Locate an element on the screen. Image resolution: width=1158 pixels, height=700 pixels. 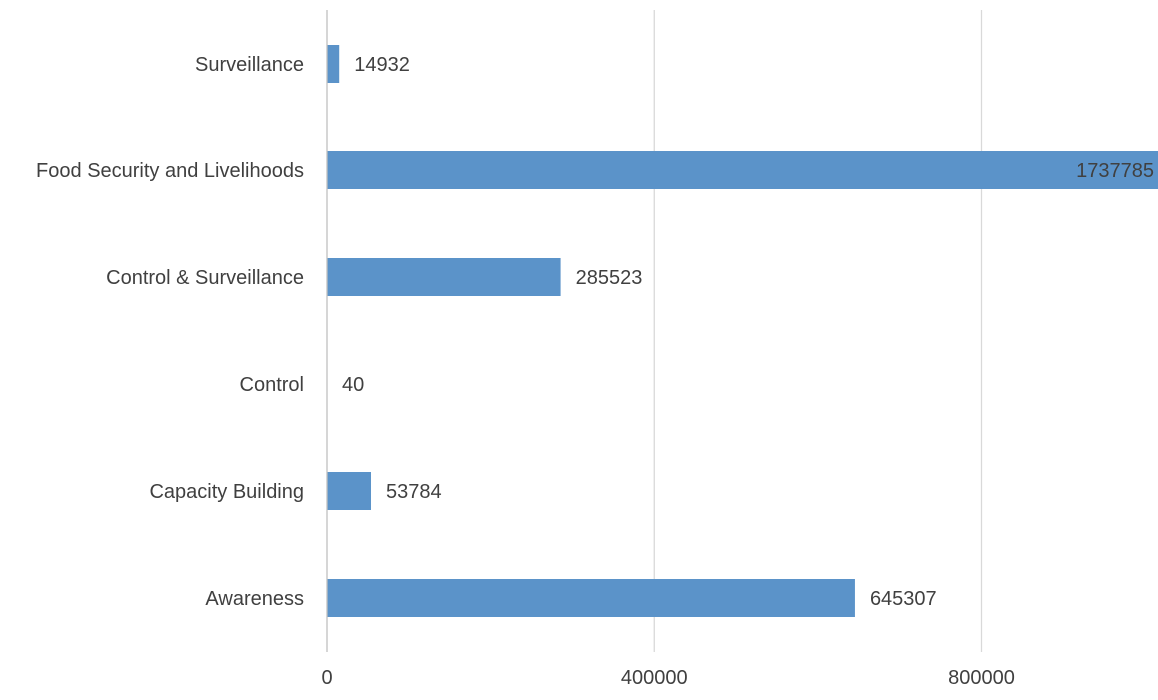
x-tick-label: 0 is located at coordinates (326, 678).